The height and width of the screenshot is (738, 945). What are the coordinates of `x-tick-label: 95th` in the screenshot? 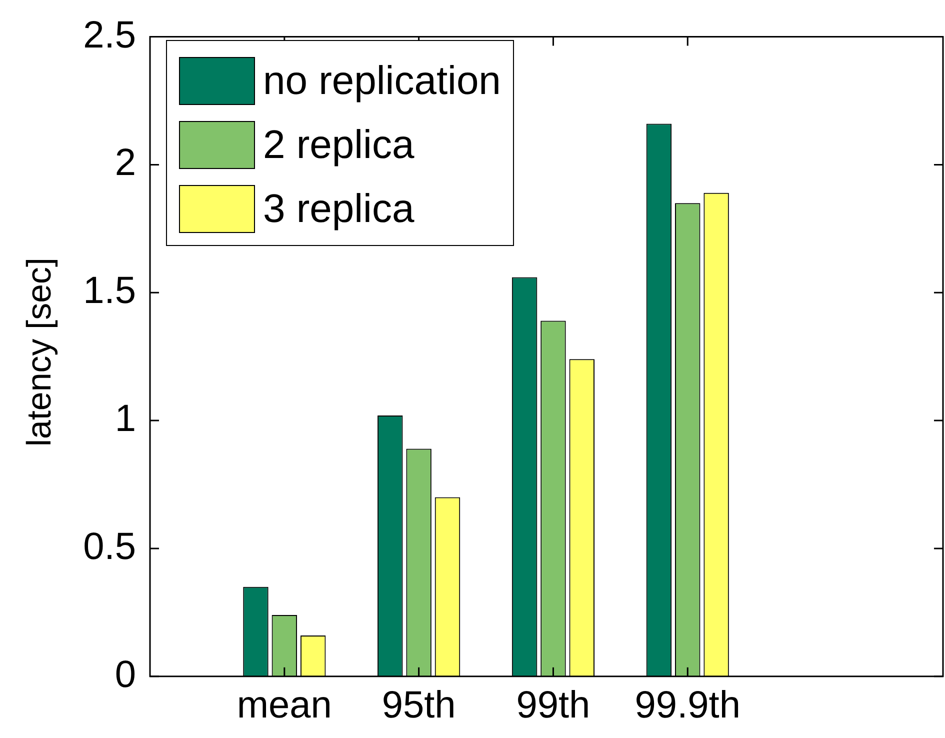 It's located at (419, 705).